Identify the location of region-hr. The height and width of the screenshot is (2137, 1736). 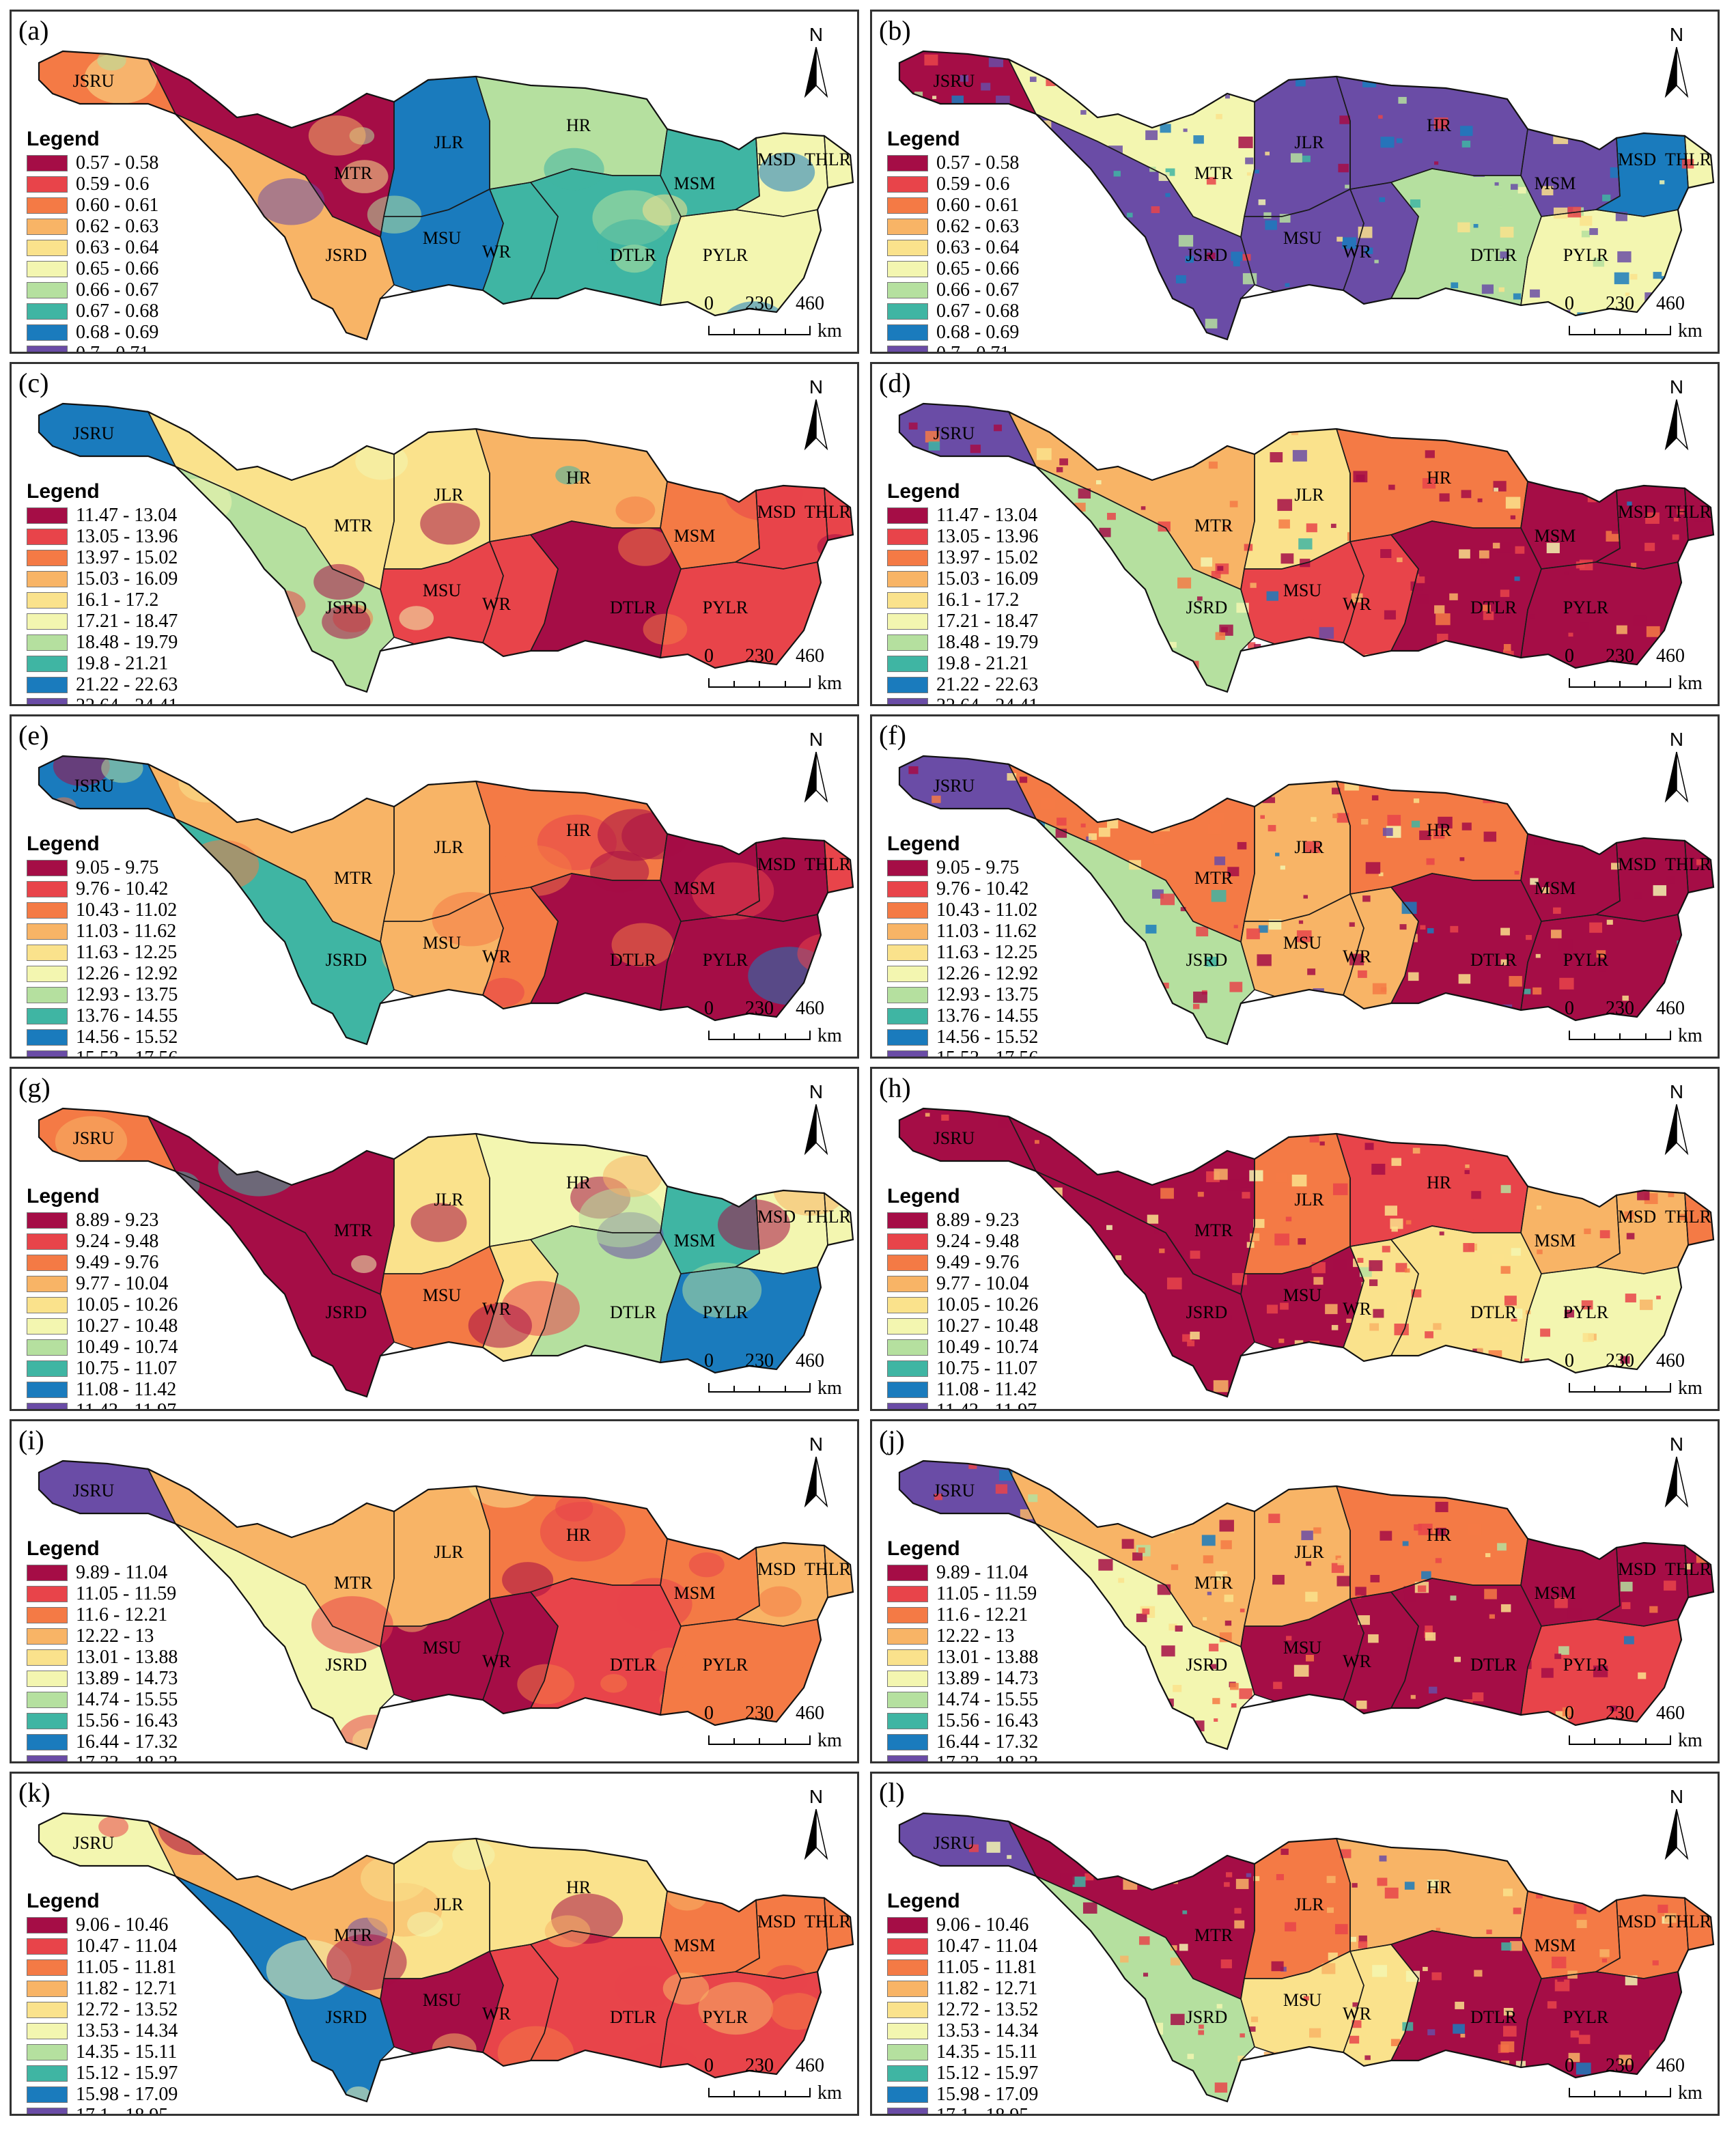
(1432, 837).